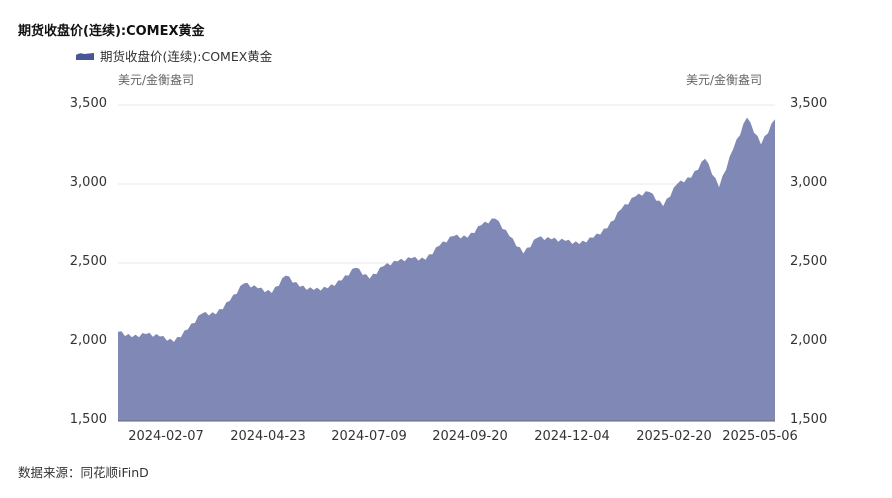 The width and height of the screenshot is (892, 498). Describe the element at coordinates (760, 436) in the screenshot. I see `x-tick: 2025-05-06` at that location.